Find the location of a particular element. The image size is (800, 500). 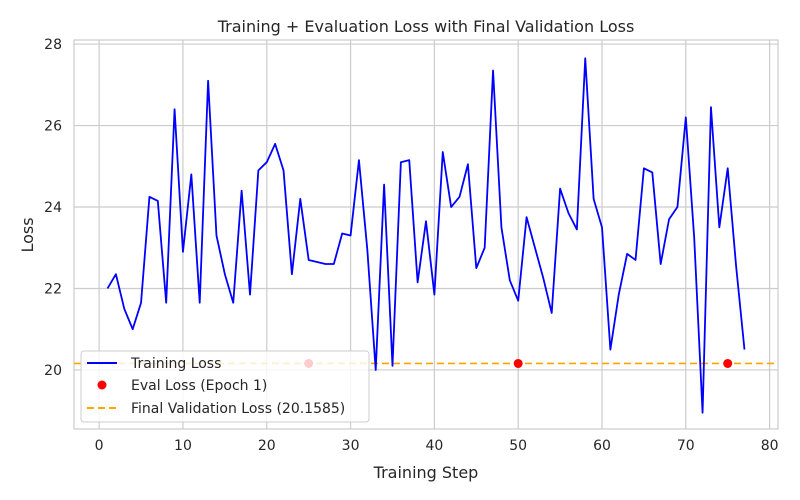

legend-box is located at coordinates (225, 386).